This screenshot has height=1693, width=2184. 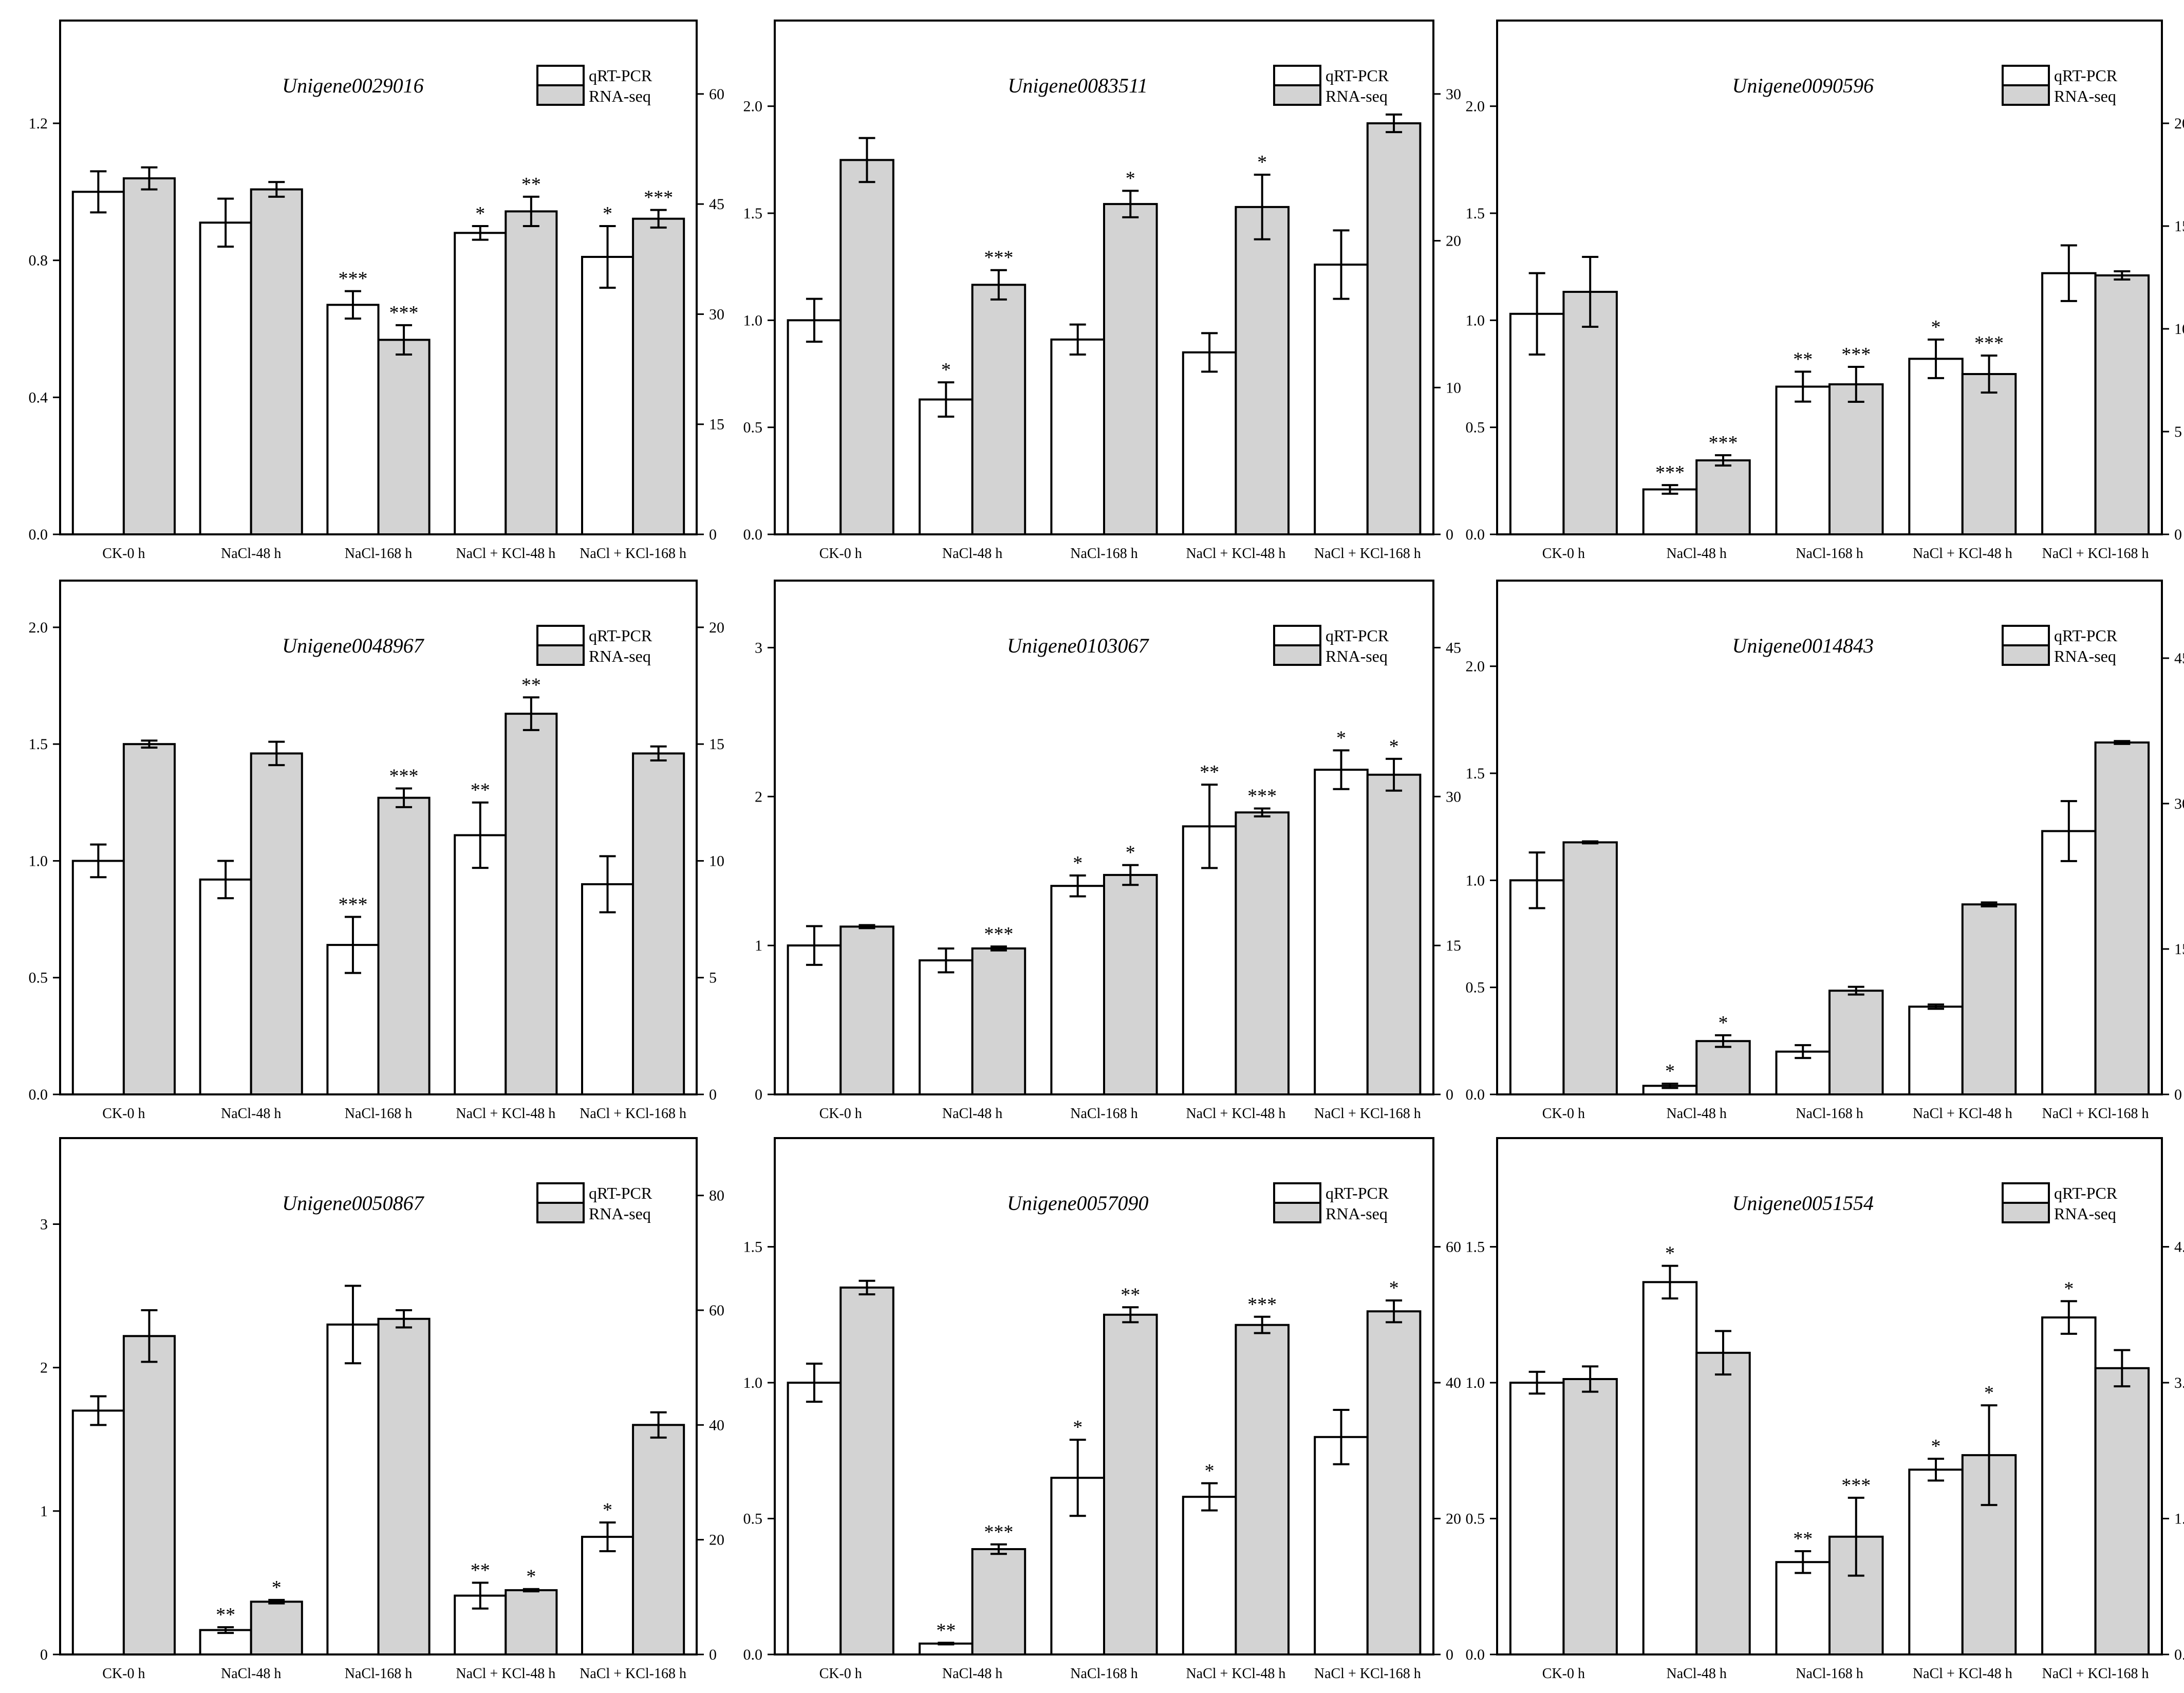 What do you see at coordinates (758, 796) in the screenshot?
I see `left-axis-tick-label: 2` at bounding box center [758, 796].